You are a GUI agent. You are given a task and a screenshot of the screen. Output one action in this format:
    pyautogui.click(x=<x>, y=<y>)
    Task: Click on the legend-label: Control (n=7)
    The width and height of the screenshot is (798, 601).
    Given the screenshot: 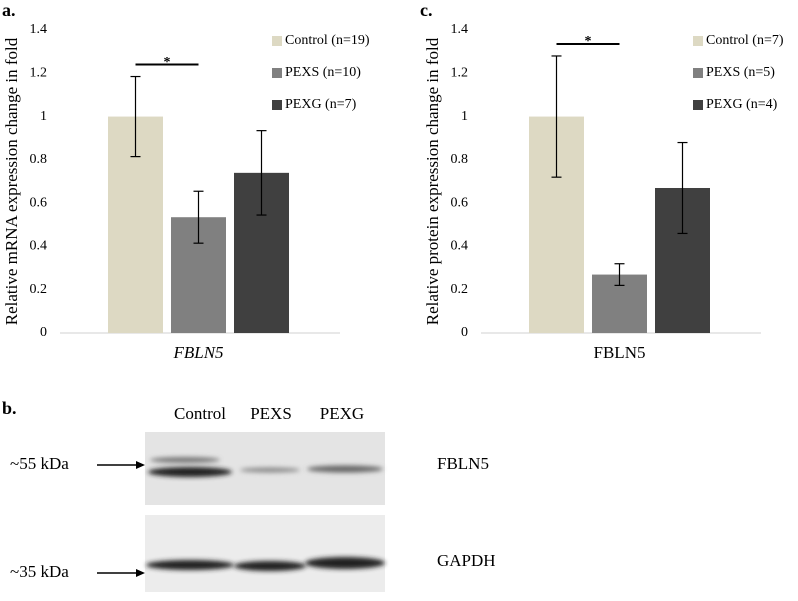 What is the action you would take?
    pyautogui.click(x=745, y=40)
    